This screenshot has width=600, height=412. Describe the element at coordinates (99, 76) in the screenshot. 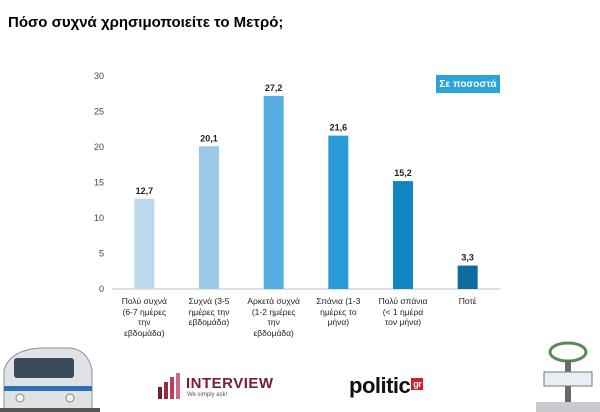

I see `y-tick-label: 30` at that location.